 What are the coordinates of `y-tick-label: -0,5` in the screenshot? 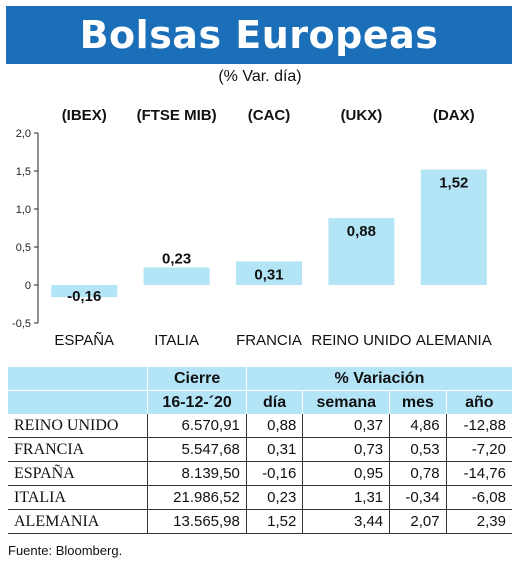 It's located at (21, 324).